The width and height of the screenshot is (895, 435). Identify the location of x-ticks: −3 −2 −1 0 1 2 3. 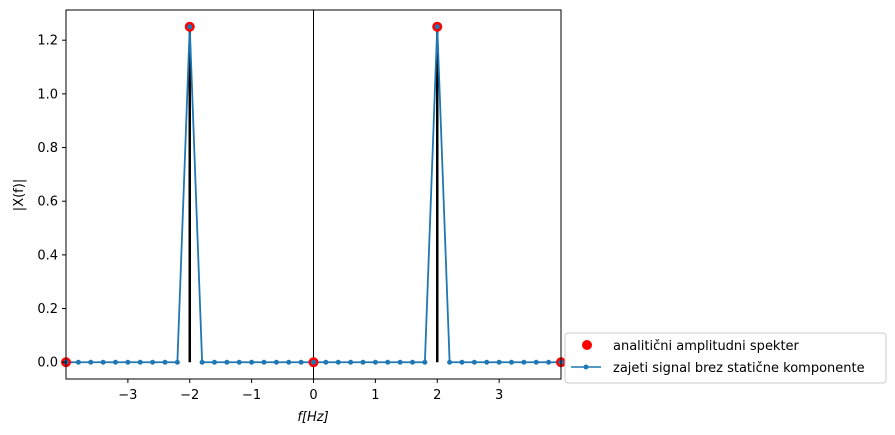
(310, 391).